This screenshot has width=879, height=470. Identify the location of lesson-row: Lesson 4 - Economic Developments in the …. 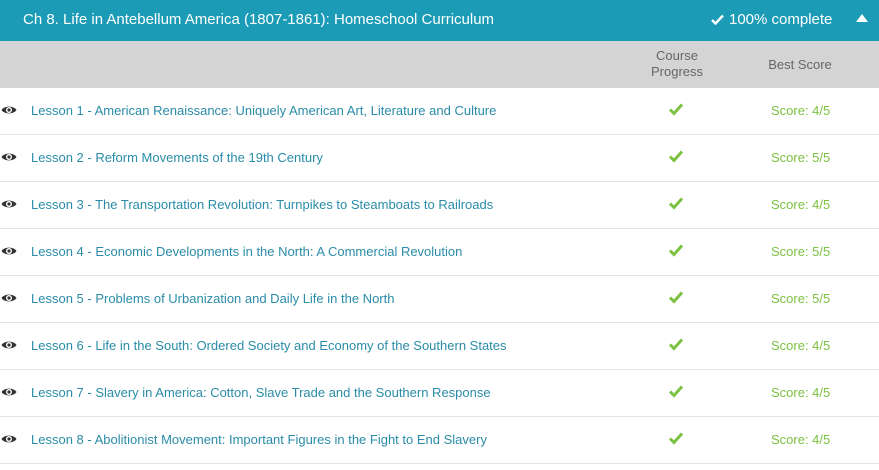
(439, 252).